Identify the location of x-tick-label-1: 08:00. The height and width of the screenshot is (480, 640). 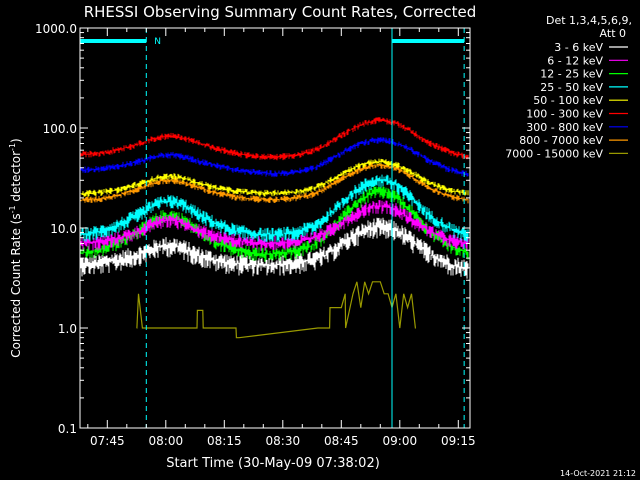
(166, 441).